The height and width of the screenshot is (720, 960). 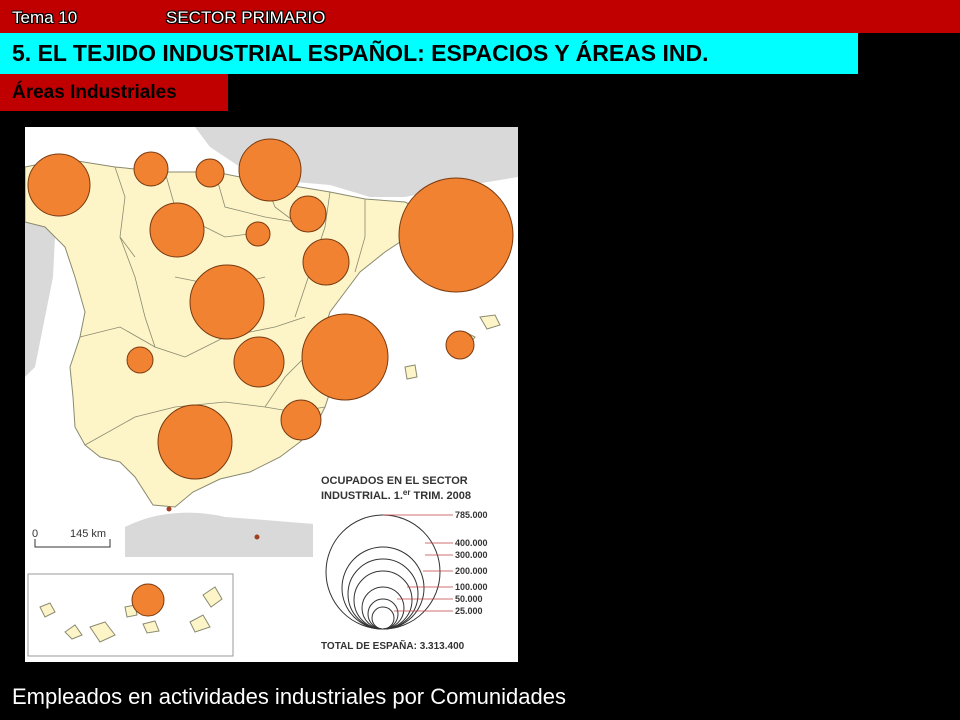 I want to click on bubble-castilla-mancha, so click(x=259, y=362).